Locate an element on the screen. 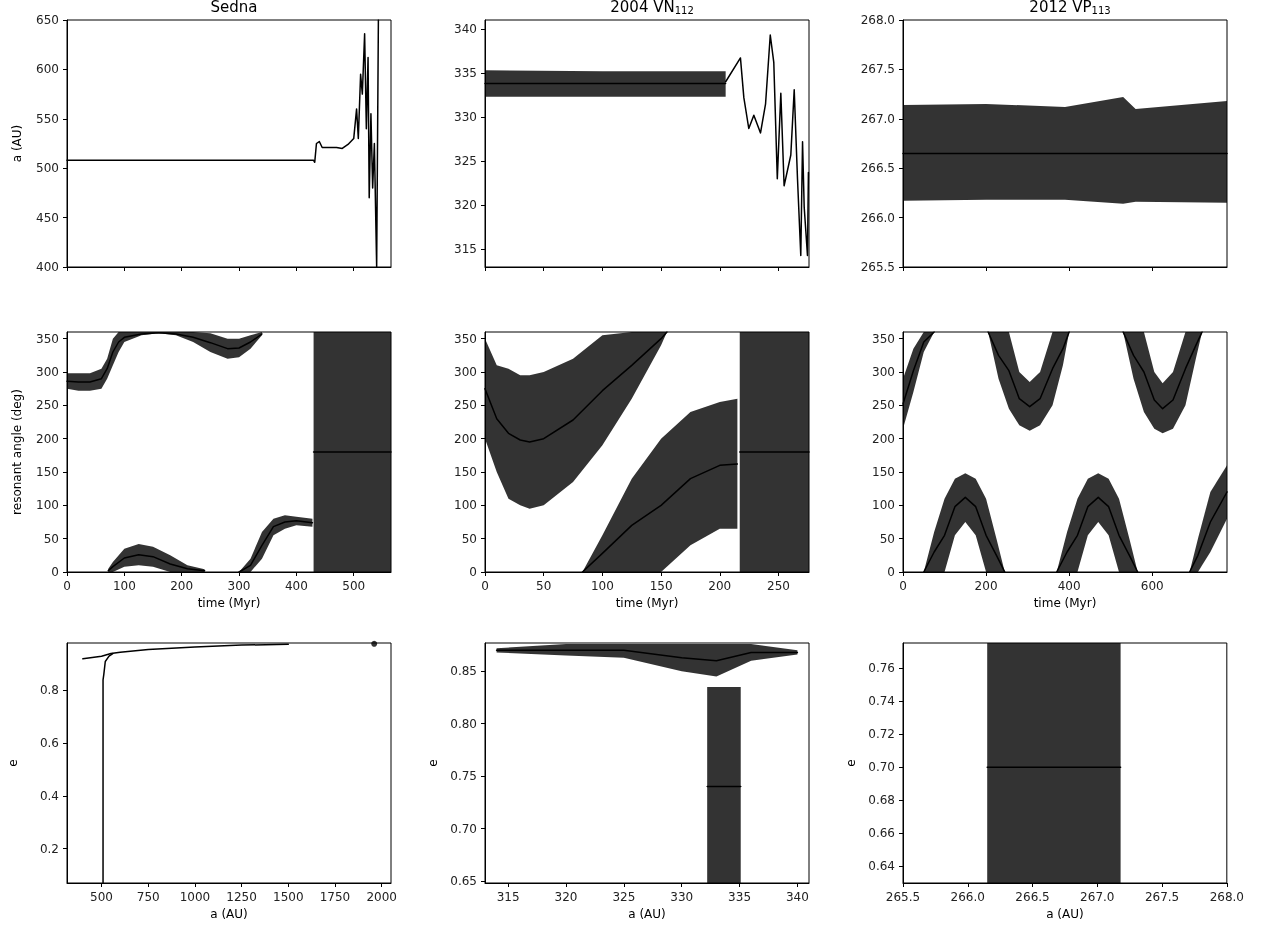  y-tick-label: 0.65 is located at coordinates (463, 880).